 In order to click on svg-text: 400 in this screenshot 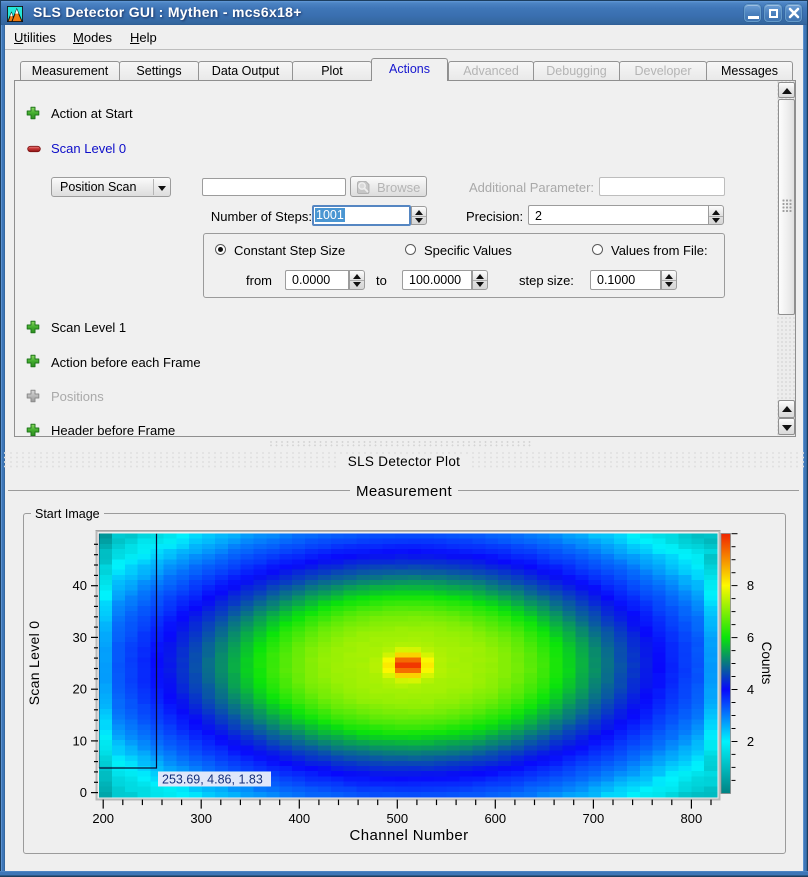, I will do `click(299, 818)`.